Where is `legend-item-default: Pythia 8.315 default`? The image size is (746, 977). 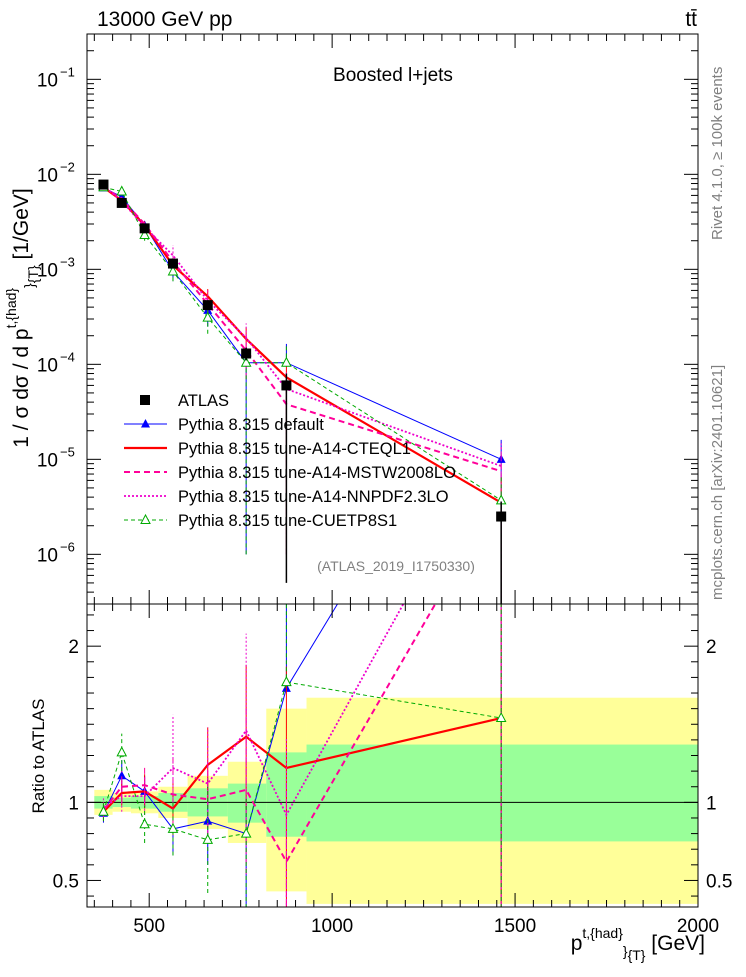
legend-item-default: Pythia 8.315 default is located at coordinates (224, 425).